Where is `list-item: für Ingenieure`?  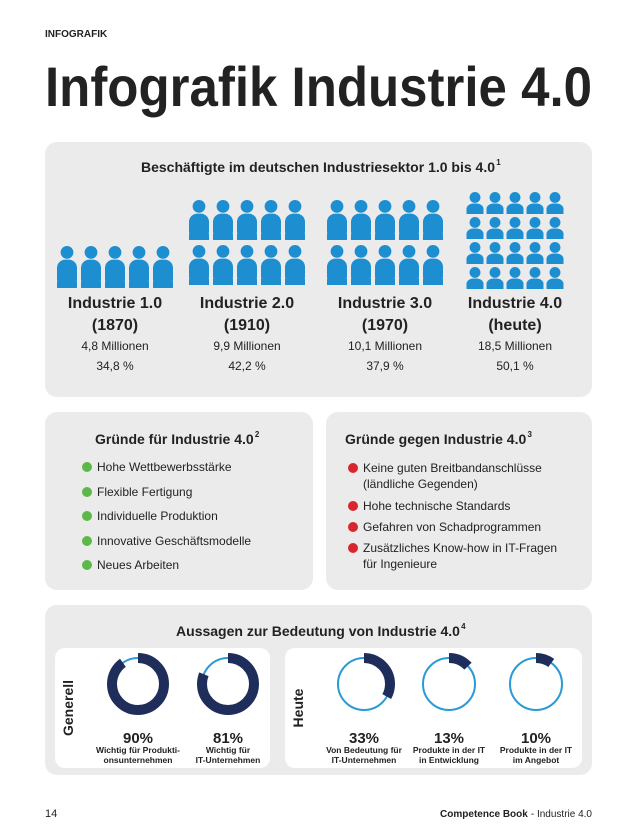
list-item: für Ingenieure is located at coordinates (400, 564).